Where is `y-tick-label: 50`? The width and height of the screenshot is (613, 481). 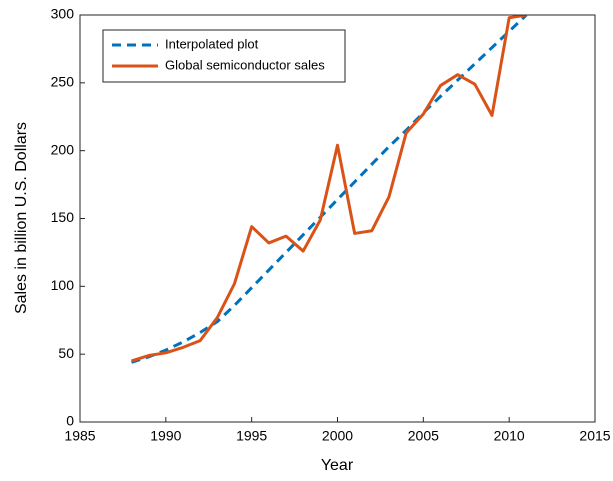 y-tick-label: 50 is located at coordinates (66, 353).